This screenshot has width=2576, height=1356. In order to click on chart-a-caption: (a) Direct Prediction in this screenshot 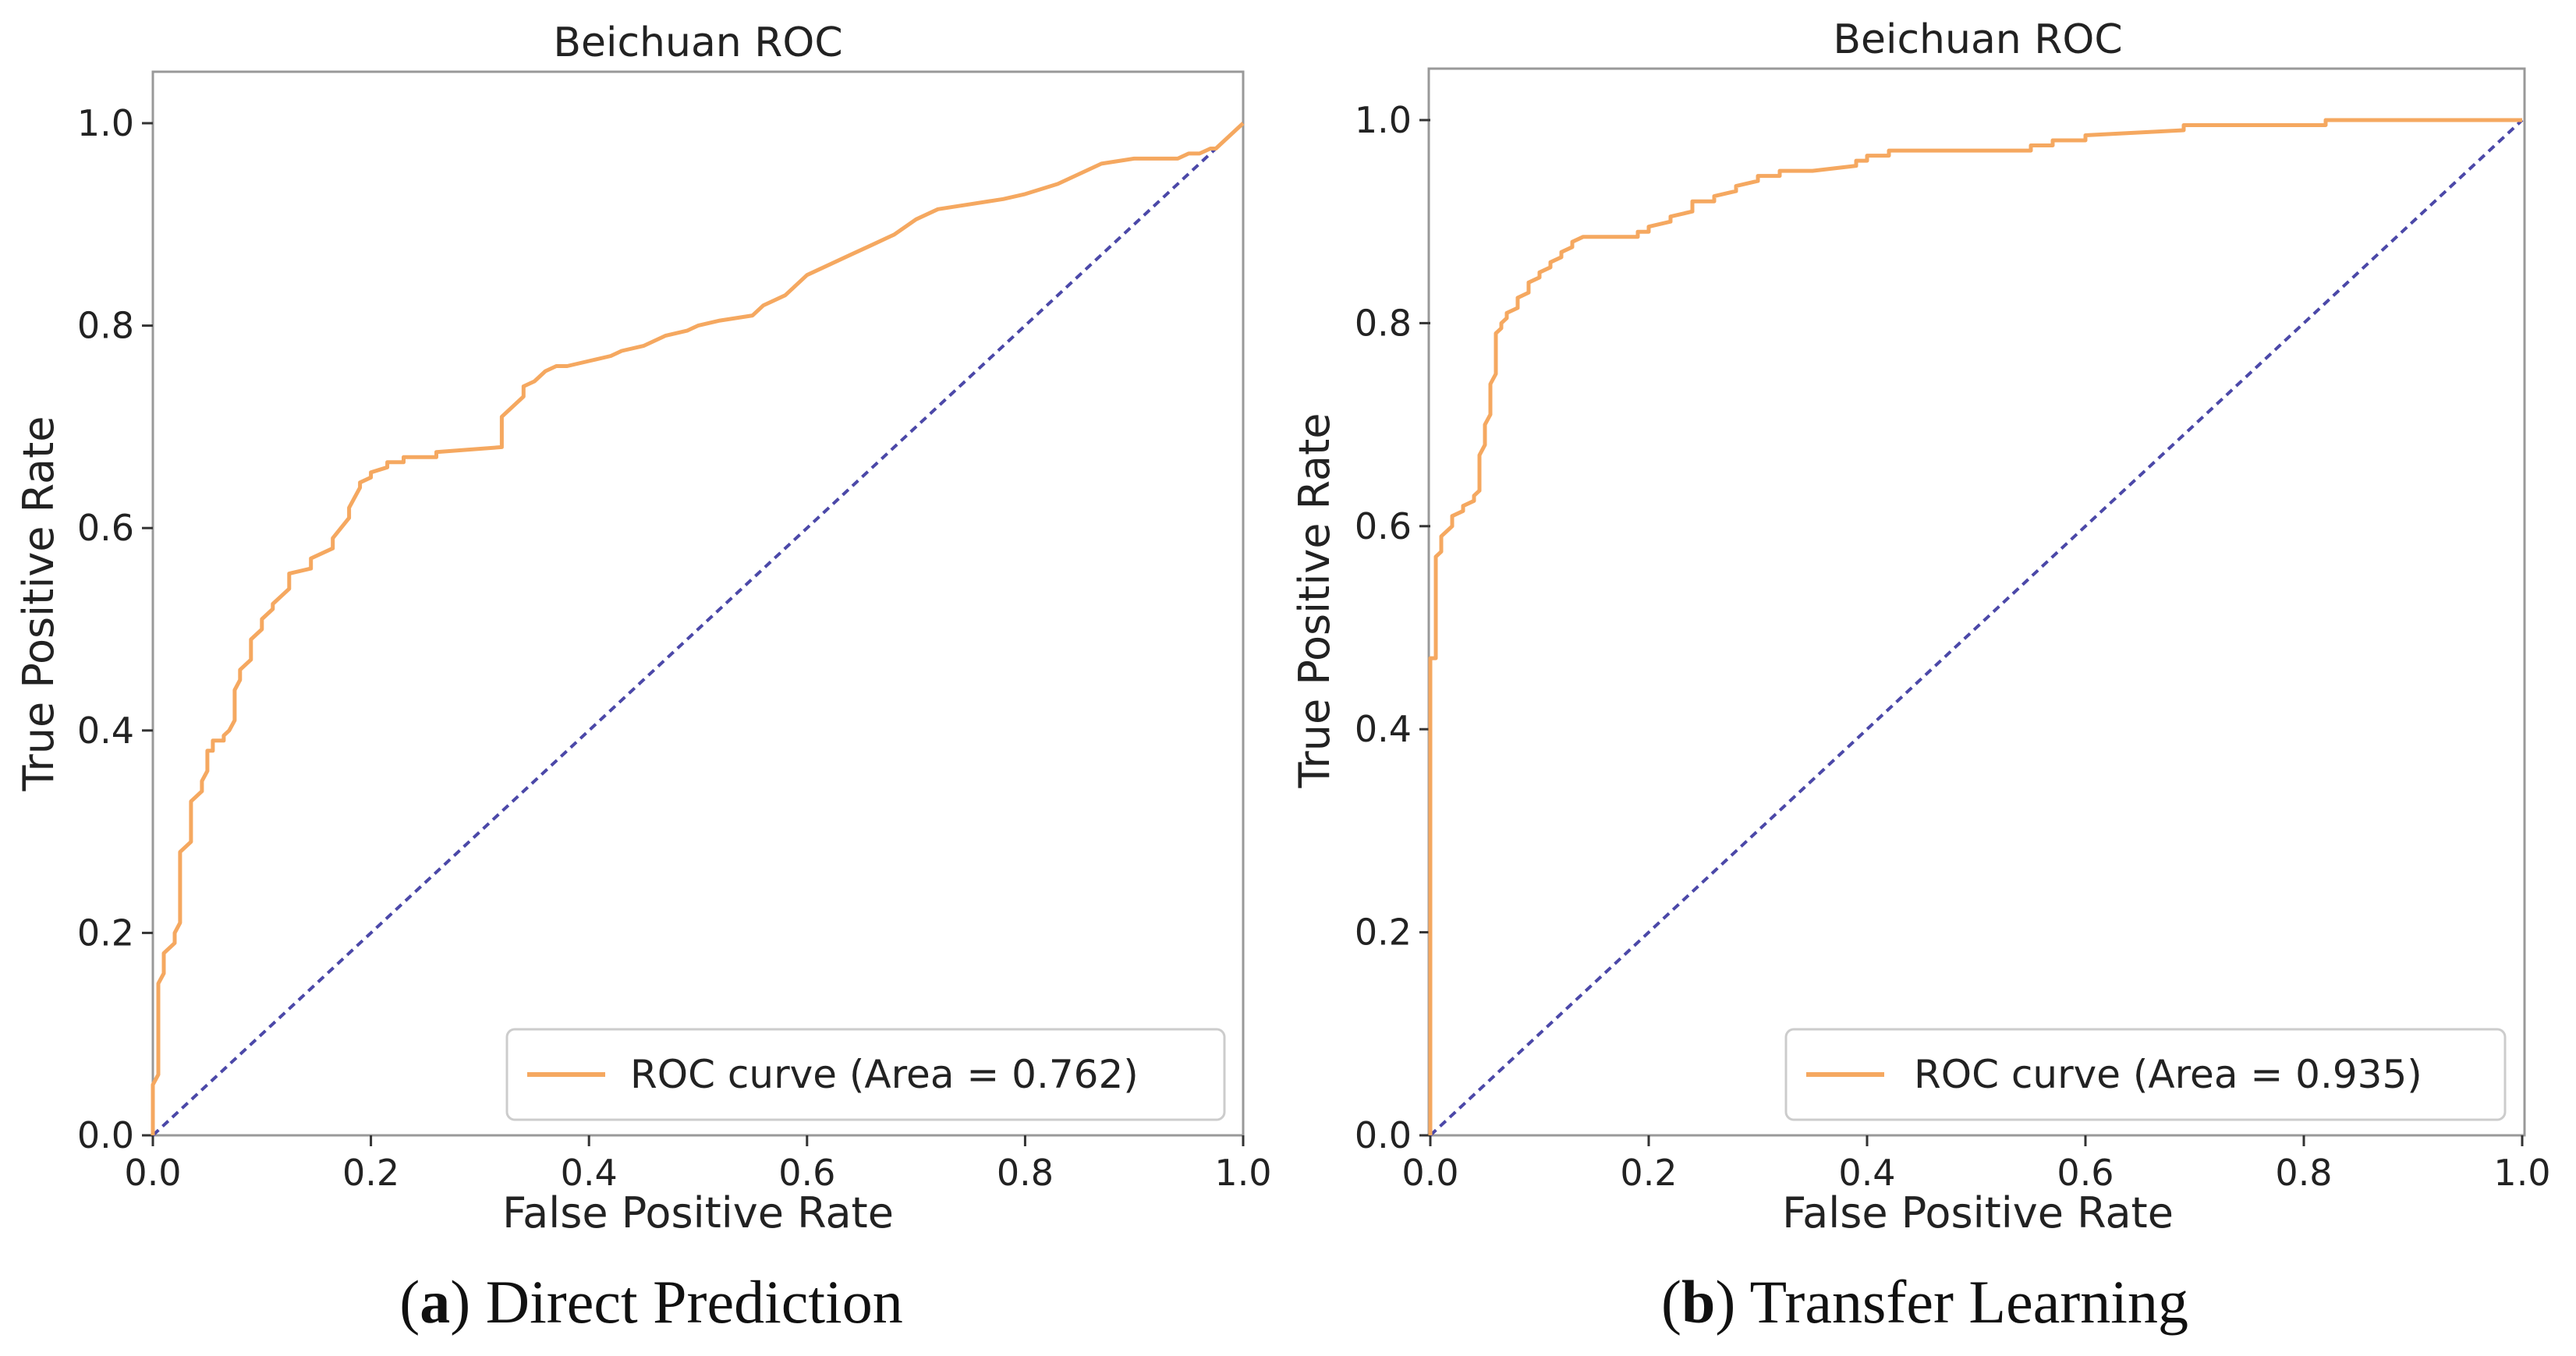, I will do `click(650, 1302)`.